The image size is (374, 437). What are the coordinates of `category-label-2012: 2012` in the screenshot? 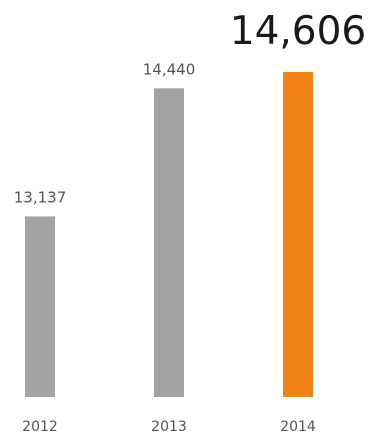 It's located at (40, 427).